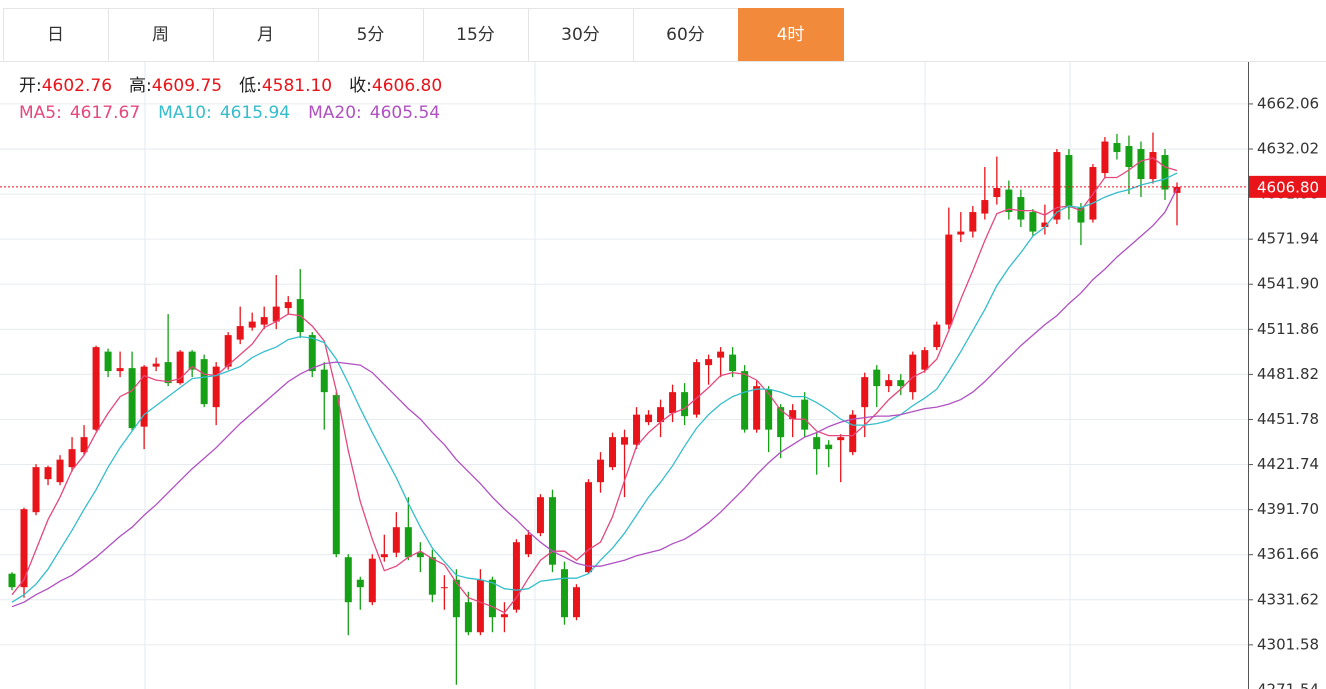  What do you see at coordinates (1288, 509) in the screenshot?
I see `y-tick-label: 4391.70` at bounding box center [1288, 509].